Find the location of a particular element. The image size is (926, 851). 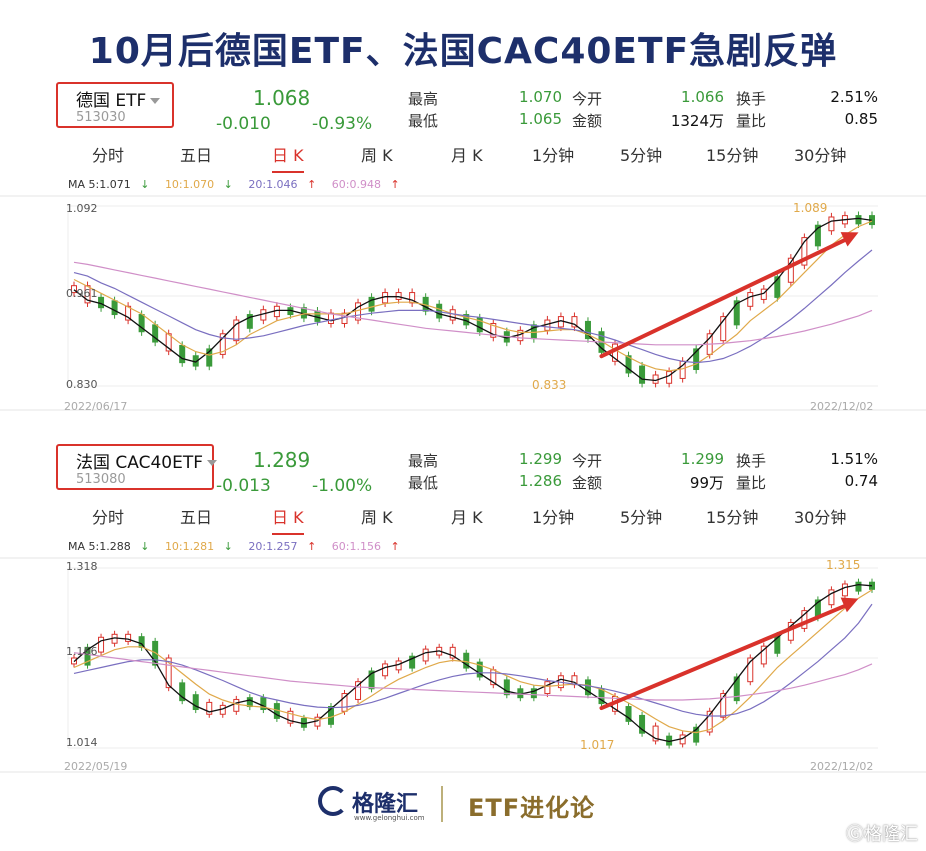

etf-code: 513030 is located at coordinates (101, 117).